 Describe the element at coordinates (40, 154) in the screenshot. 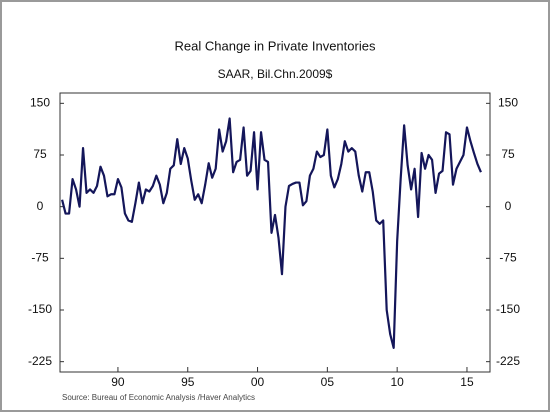

I see `y-tick-label: 75` at that location.